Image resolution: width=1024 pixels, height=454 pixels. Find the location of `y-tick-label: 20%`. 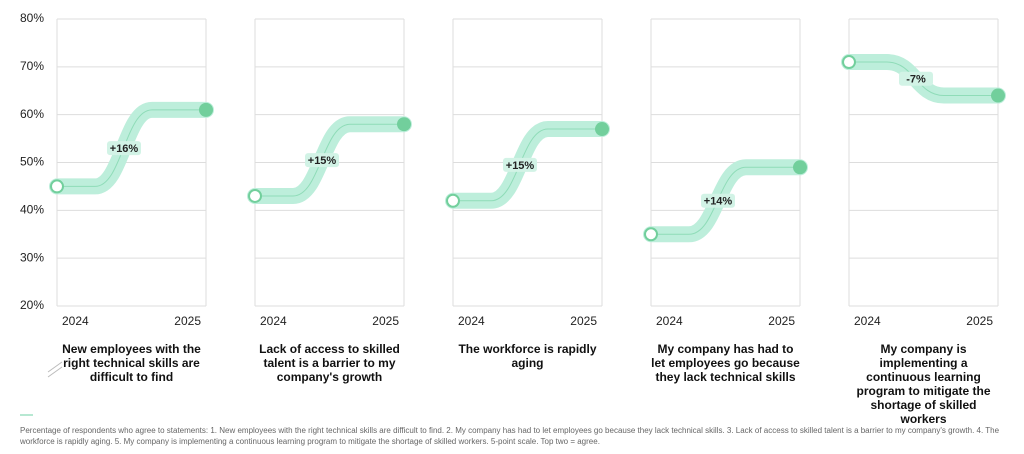

y-tick-label: 20% is located at coordinates (32, 305).